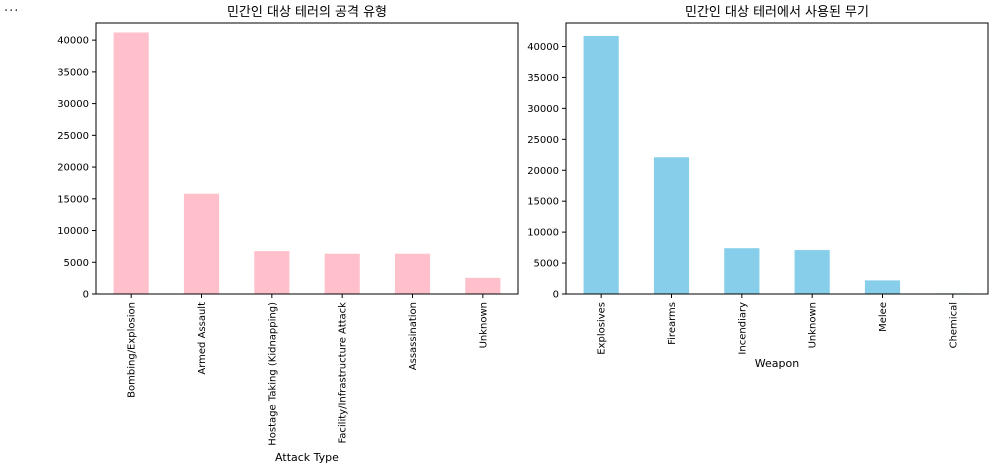 This screenshot has width=1001, height=465. What do you see at coordinates (543, 140) in the screenshot?
I see `weapon-ytick-label-5: 25000` at bounding box center [543, 140].